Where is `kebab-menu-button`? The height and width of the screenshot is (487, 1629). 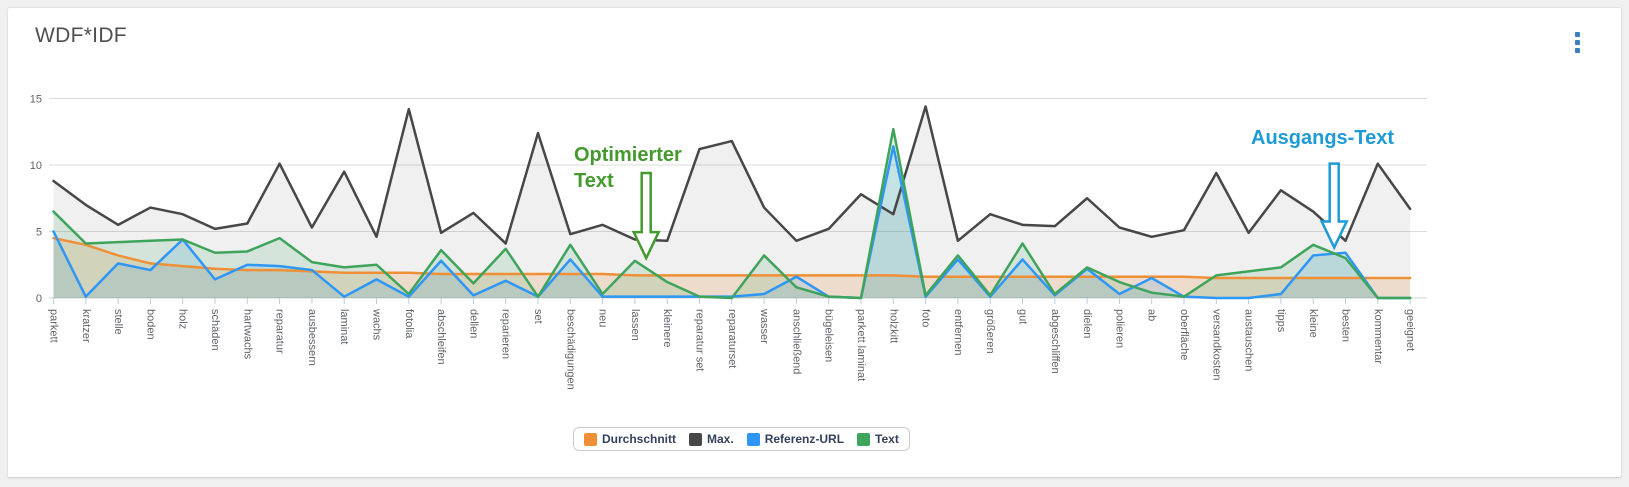
kebab-menu-button is located at coordinates (1577, 42).